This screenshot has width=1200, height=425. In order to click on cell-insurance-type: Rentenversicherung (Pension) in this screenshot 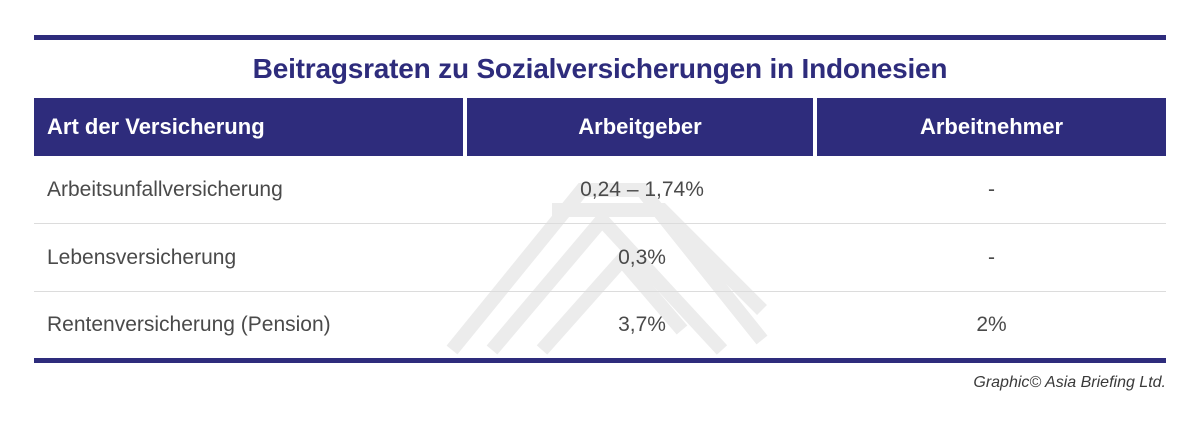, I will do `click(189, 324)`.